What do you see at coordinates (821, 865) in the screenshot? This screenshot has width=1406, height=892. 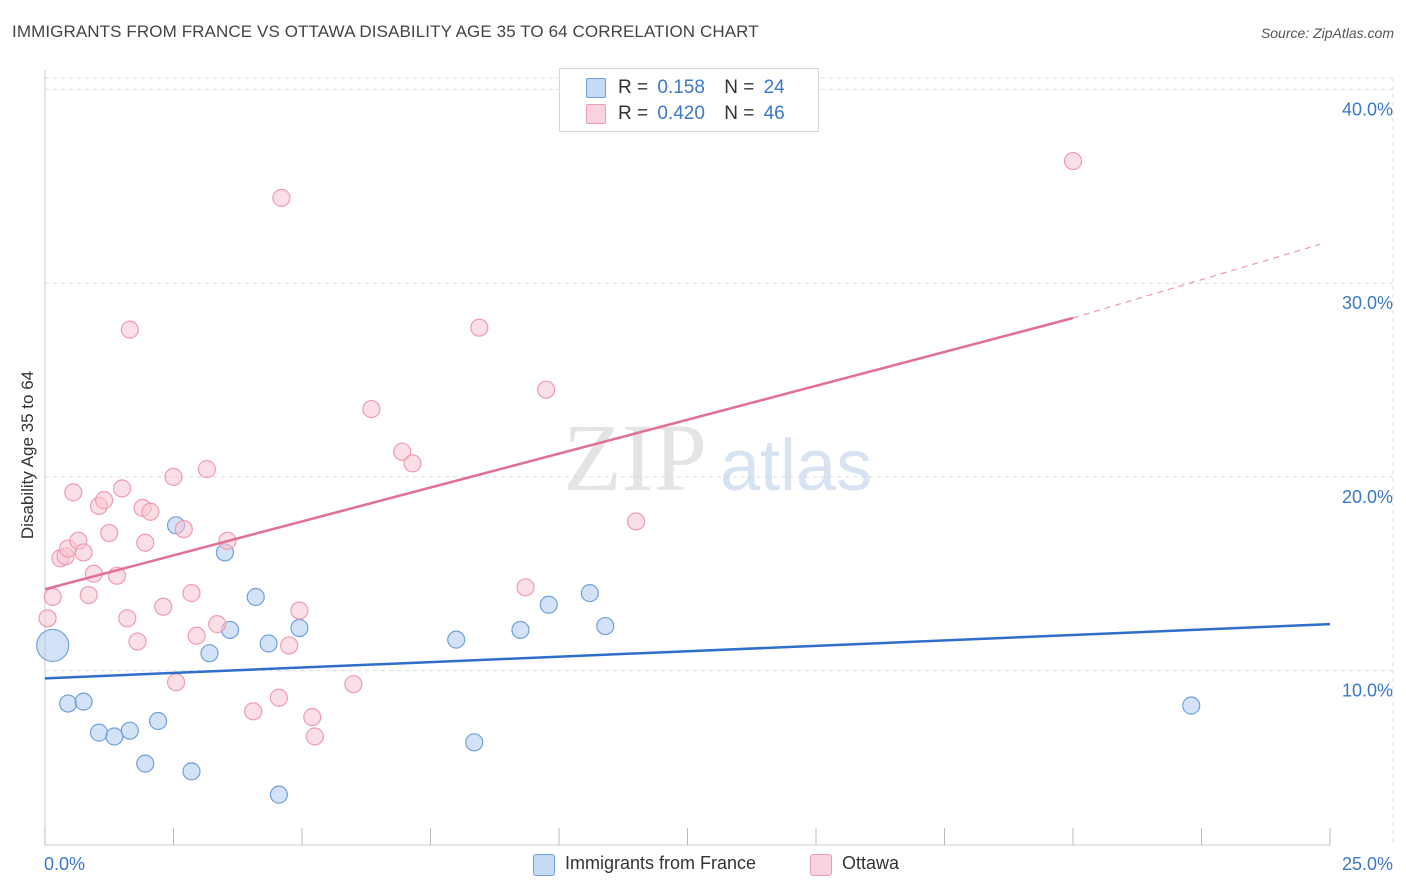 I see `bottom-legend-swatch-pink` at bounding box center [821, 865].